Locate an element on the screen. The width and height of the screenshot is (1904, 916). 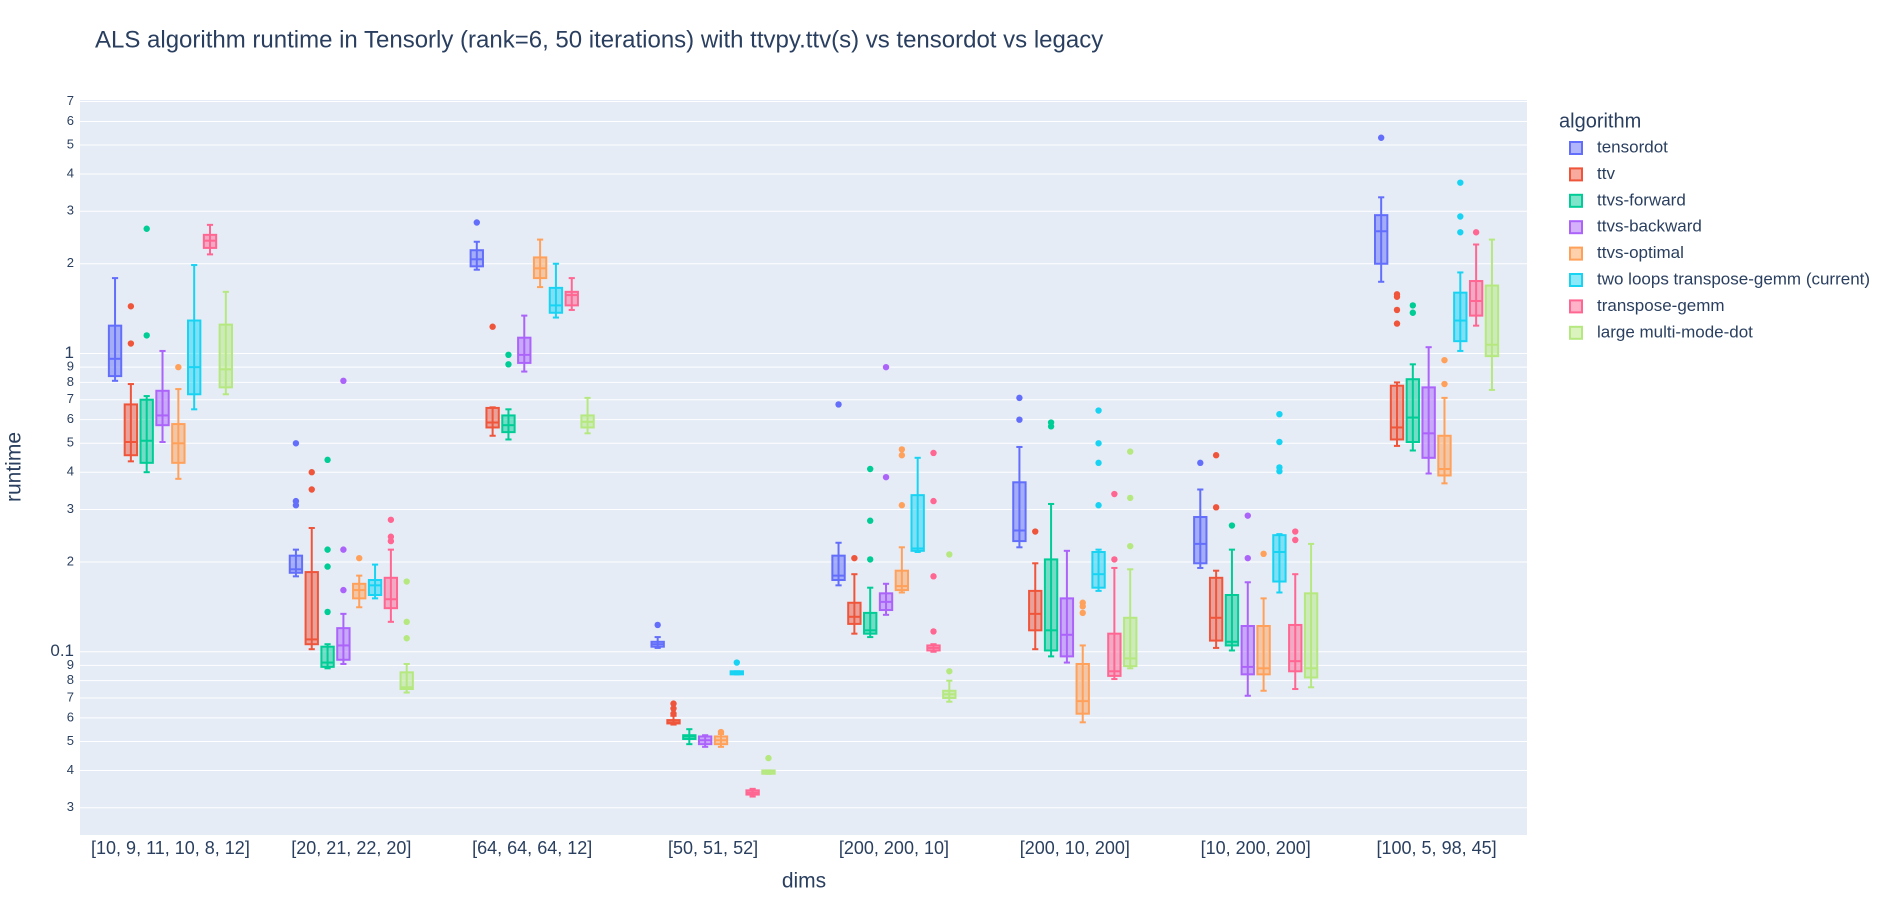
legend-label: transpose-gemm is located at coordinates (1661, 305).